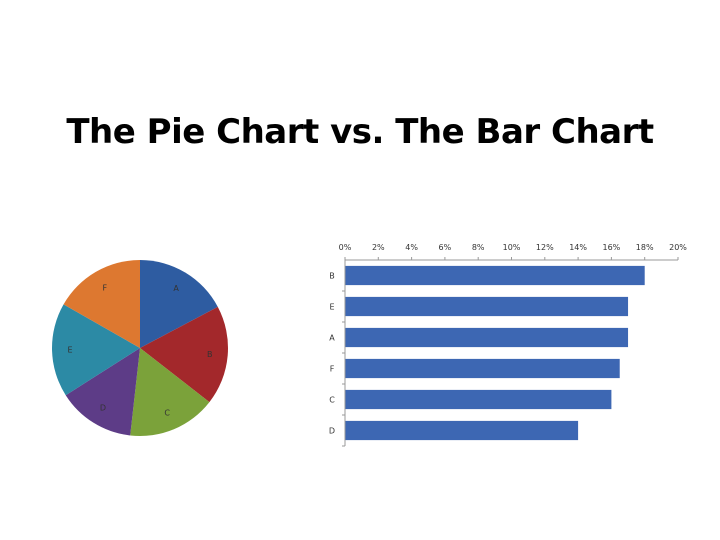 The height and width of the screenshot is (540, 720). What do you see at coordinates (487, 306) in the screenshot?
I see `bar-e` at bounding box center [487, 306].